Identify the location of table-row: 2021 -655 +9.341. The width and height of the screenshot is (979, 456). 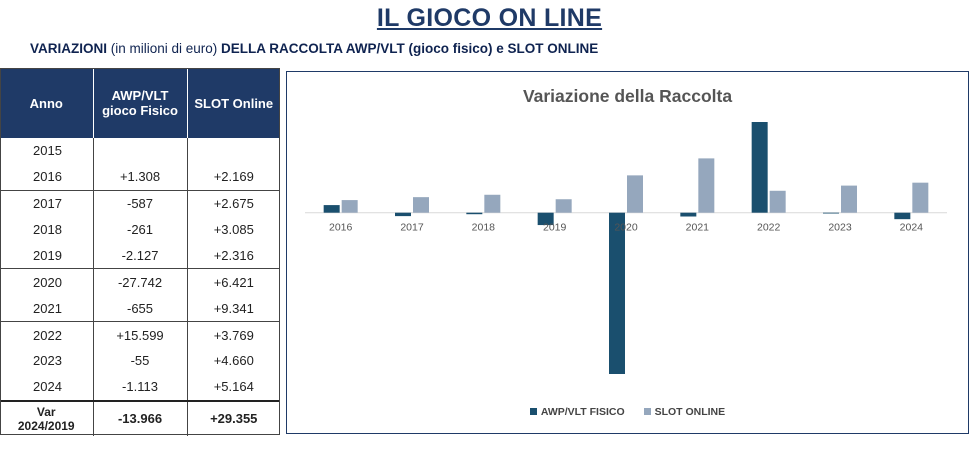
(140, 308).